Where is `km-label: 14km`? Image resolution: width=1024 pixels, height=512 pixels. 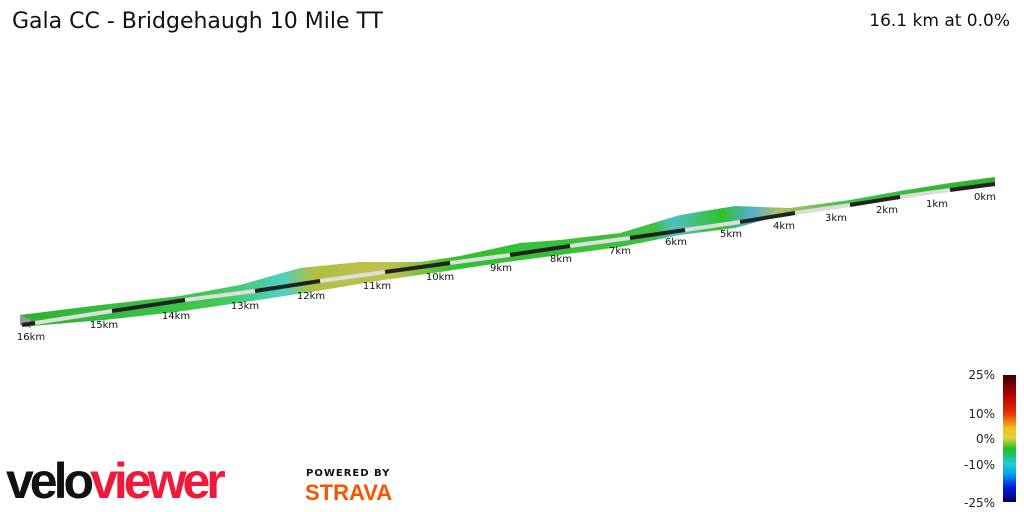
km-label: 14km is located at coordinates (176, 316).